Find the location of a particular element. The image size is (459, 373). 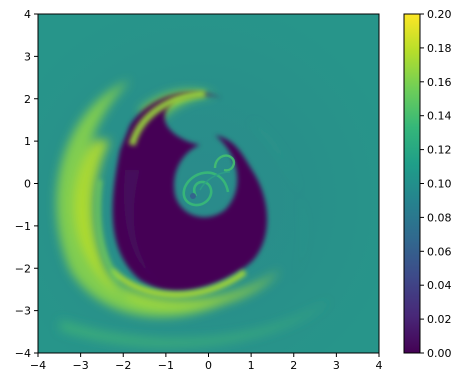

x-tick-label: −3 is located at coordinates (81, 365).